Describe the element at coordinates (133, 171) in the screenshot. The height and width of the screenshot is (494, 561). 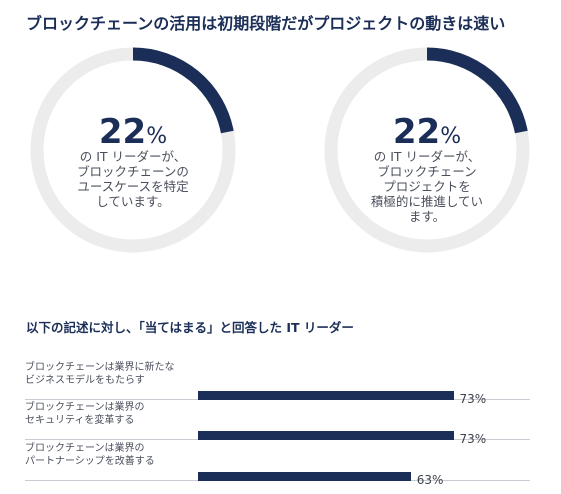
I see `donut-description-line: ブロックチェーンの` at that location.